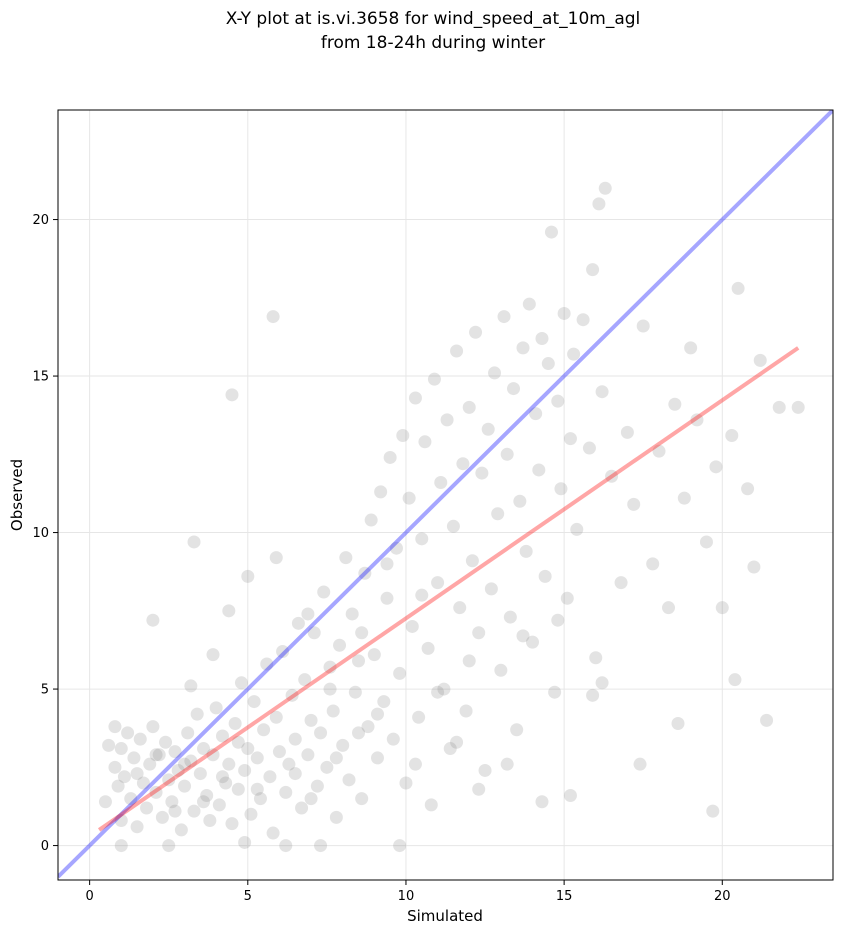 The height and width of the screenshot is (938, 843). I want to click on y-tick-label: 0, so click(45, 846).